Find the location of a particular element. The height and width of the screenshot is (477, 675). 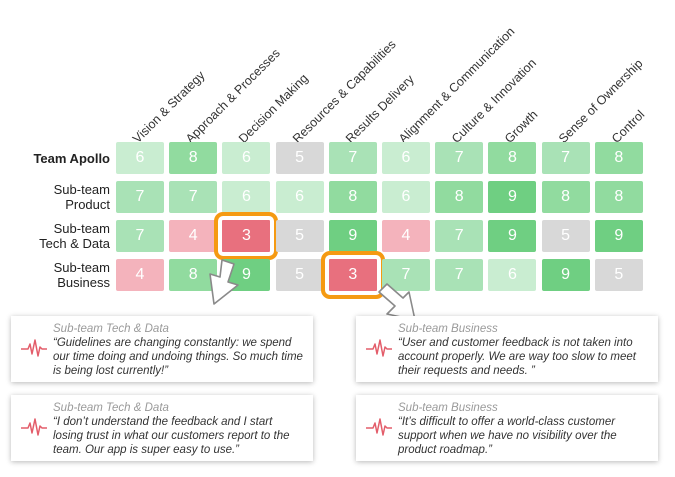

column-header: Growth is located at coordinates (521, 126).